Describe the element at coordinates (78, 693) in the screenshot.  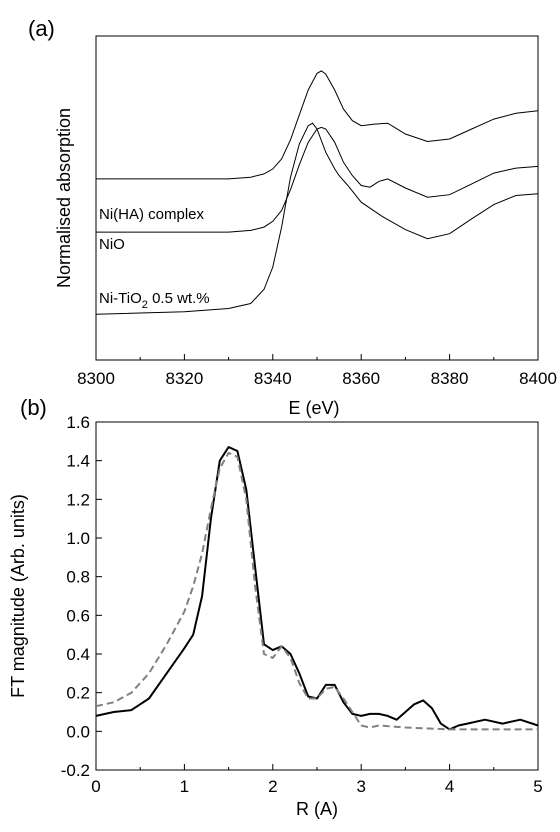
I see `ft-tick-label-2: 0.2` at that location.